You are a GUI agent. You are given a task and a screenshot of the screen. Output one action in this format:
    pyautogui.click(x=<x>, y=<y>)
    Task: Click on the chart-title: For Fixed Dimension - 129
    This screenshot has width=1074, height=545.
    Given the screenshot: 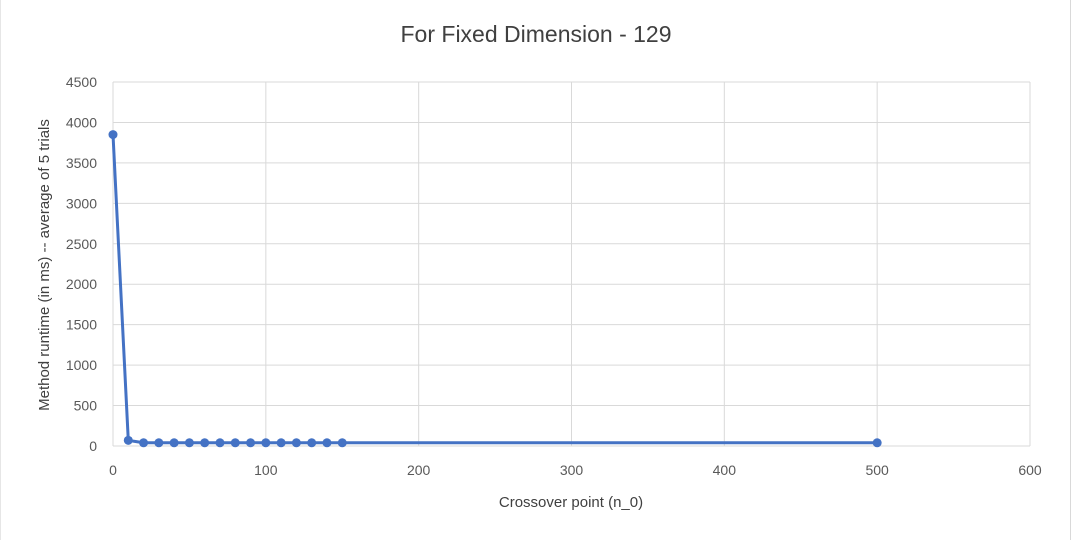 What is the action you would take?
    pyautogui.click(x=536, y=34)
    